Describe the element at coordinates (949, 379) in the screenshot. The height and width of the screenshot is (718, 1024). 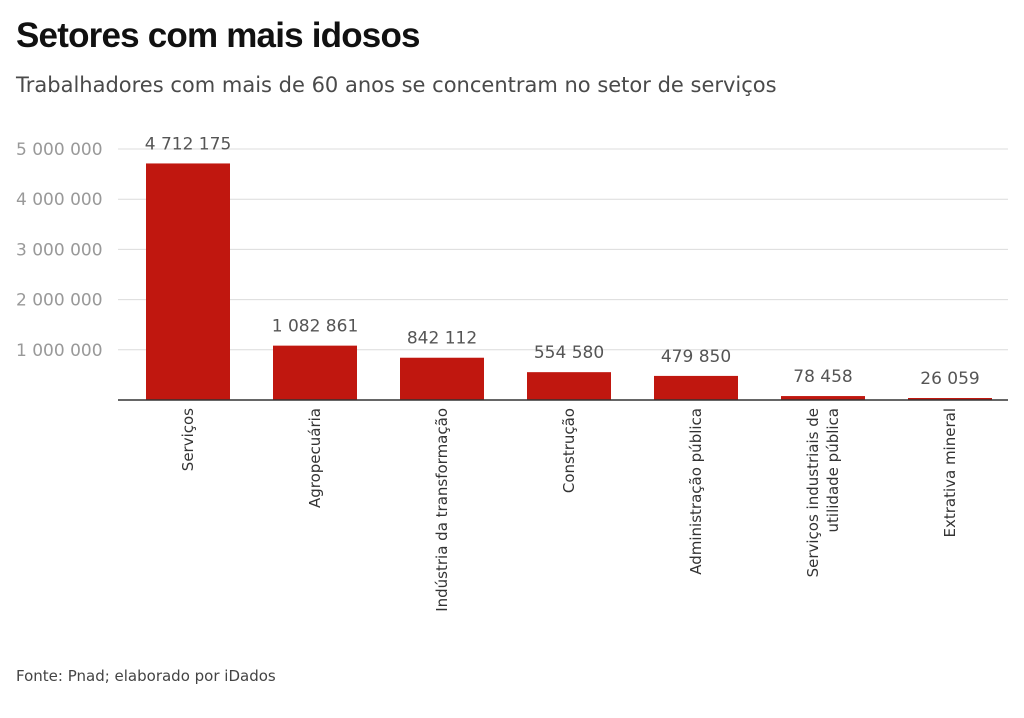
I see `data-label: 26 059` at that location.